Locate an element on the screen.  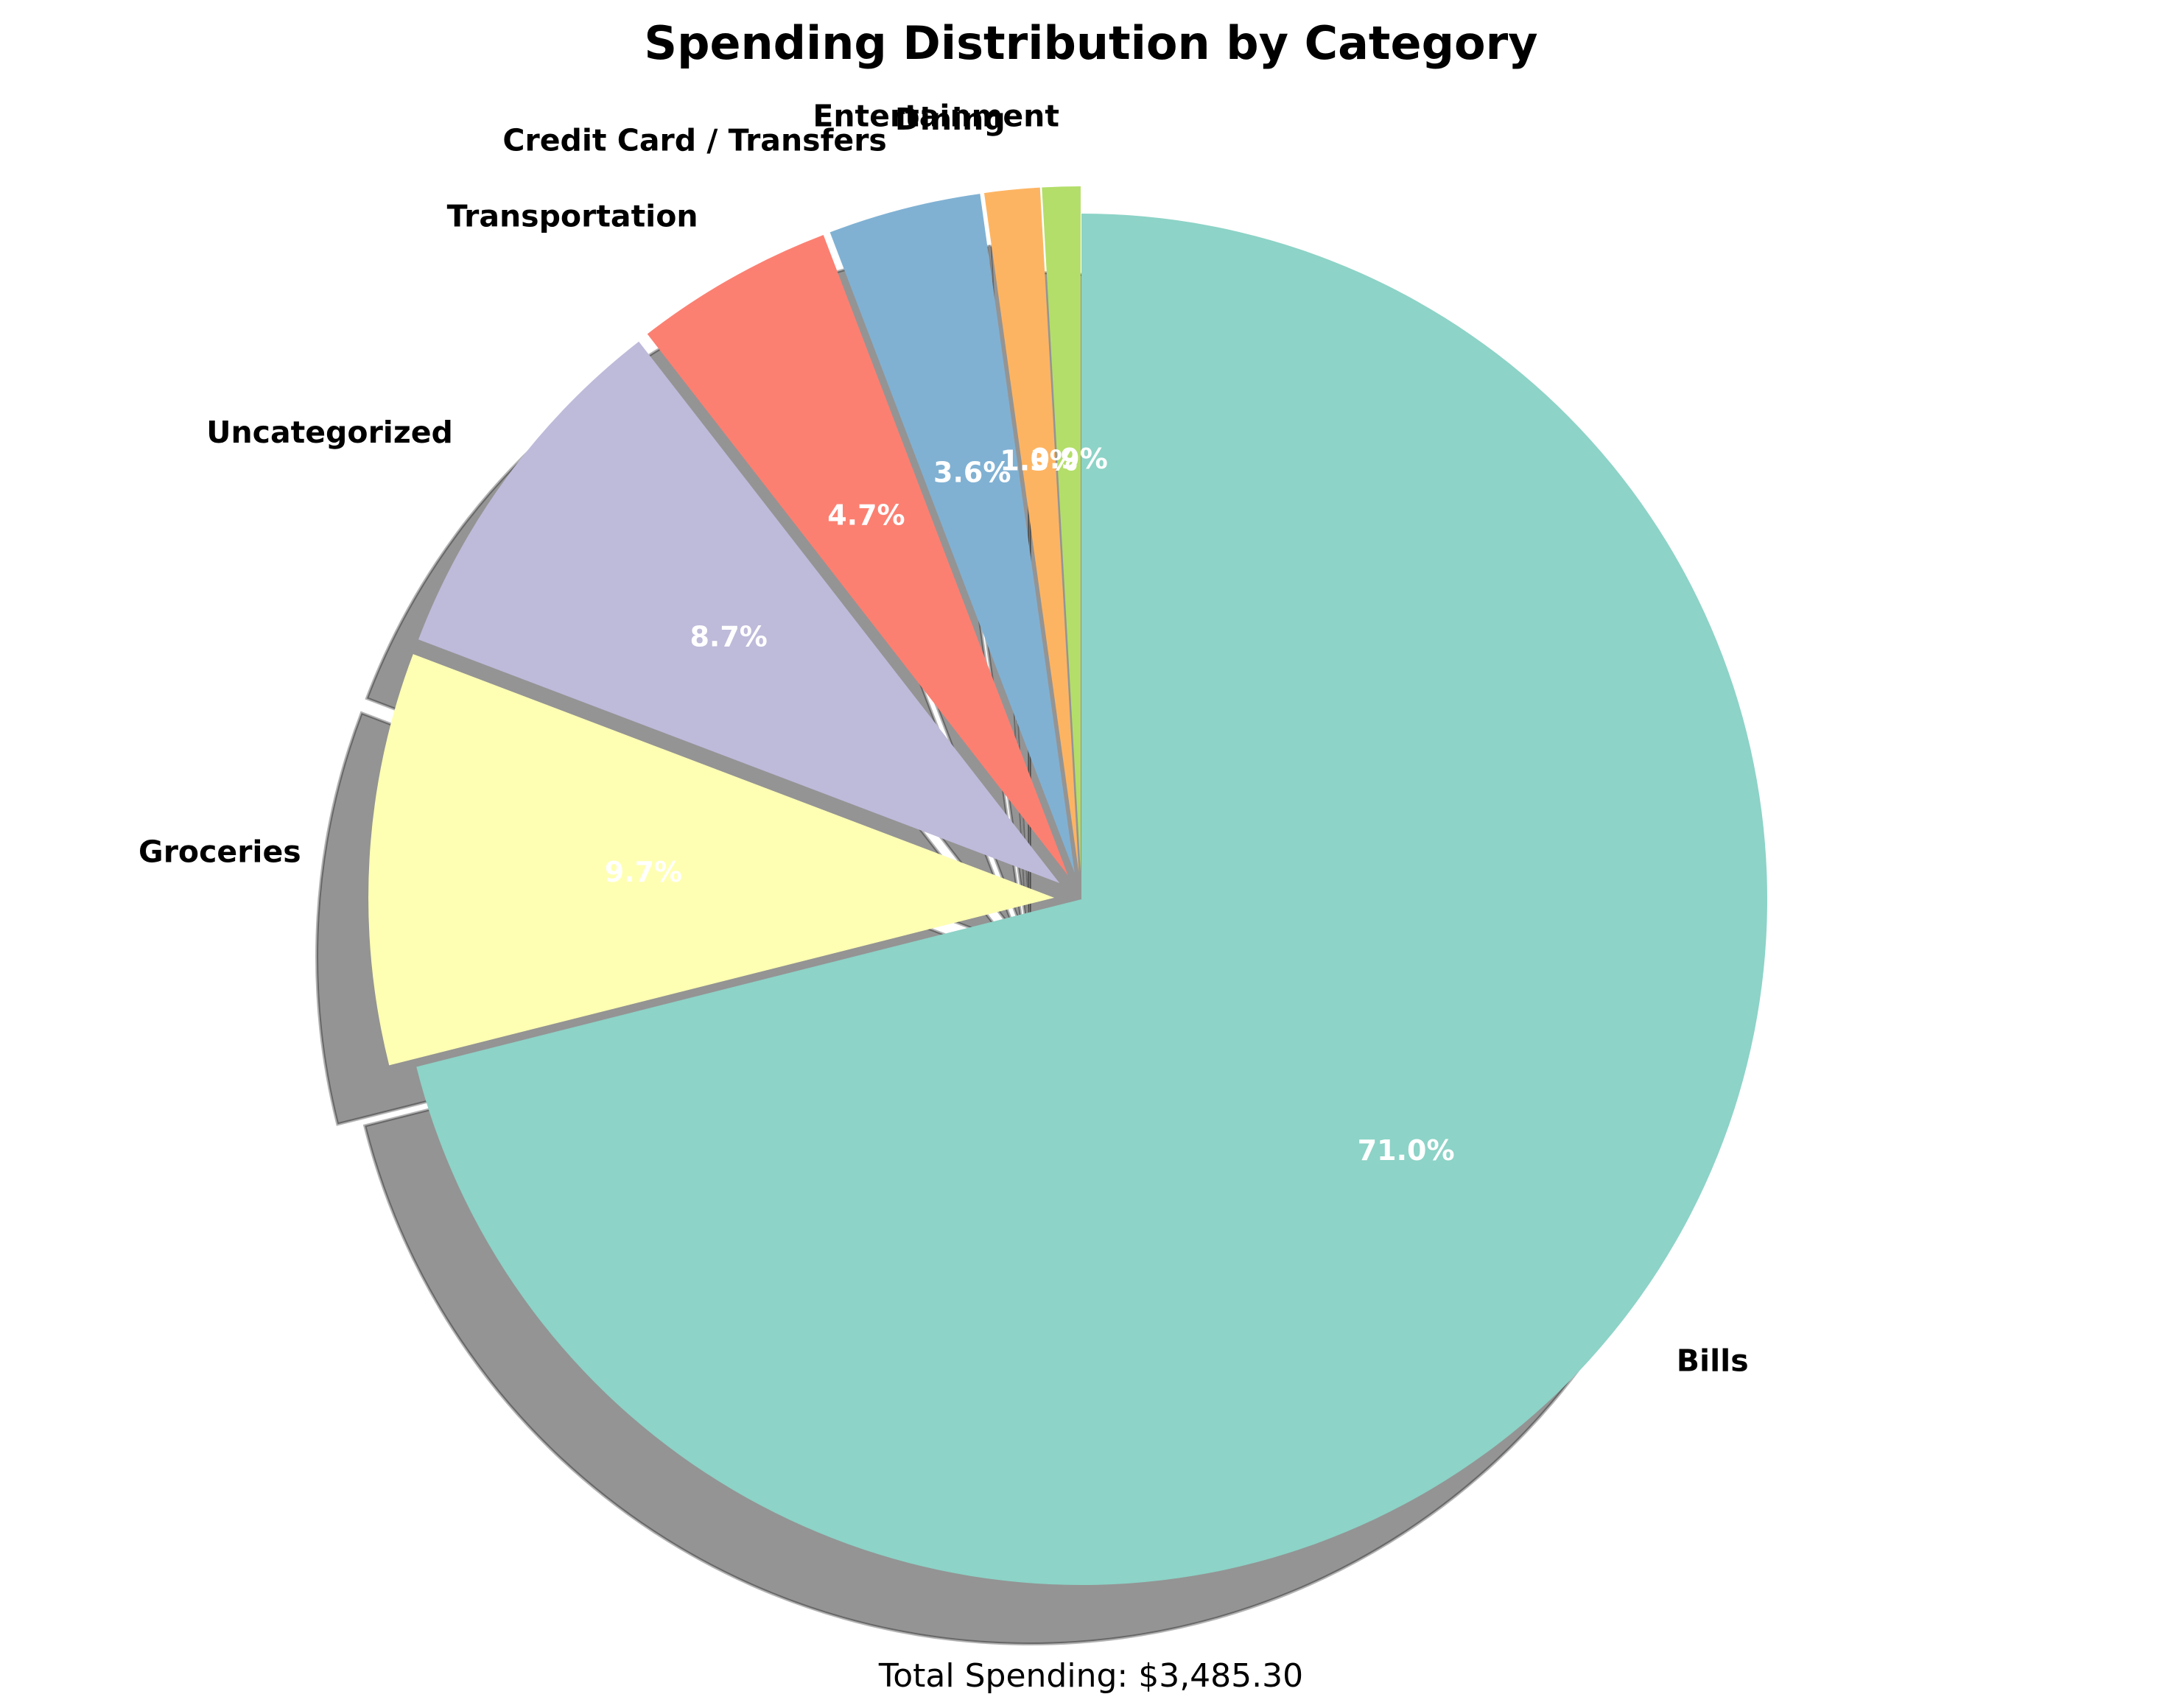
slice-label-entertainment: Entertainment is located at coordinates (936, 115).